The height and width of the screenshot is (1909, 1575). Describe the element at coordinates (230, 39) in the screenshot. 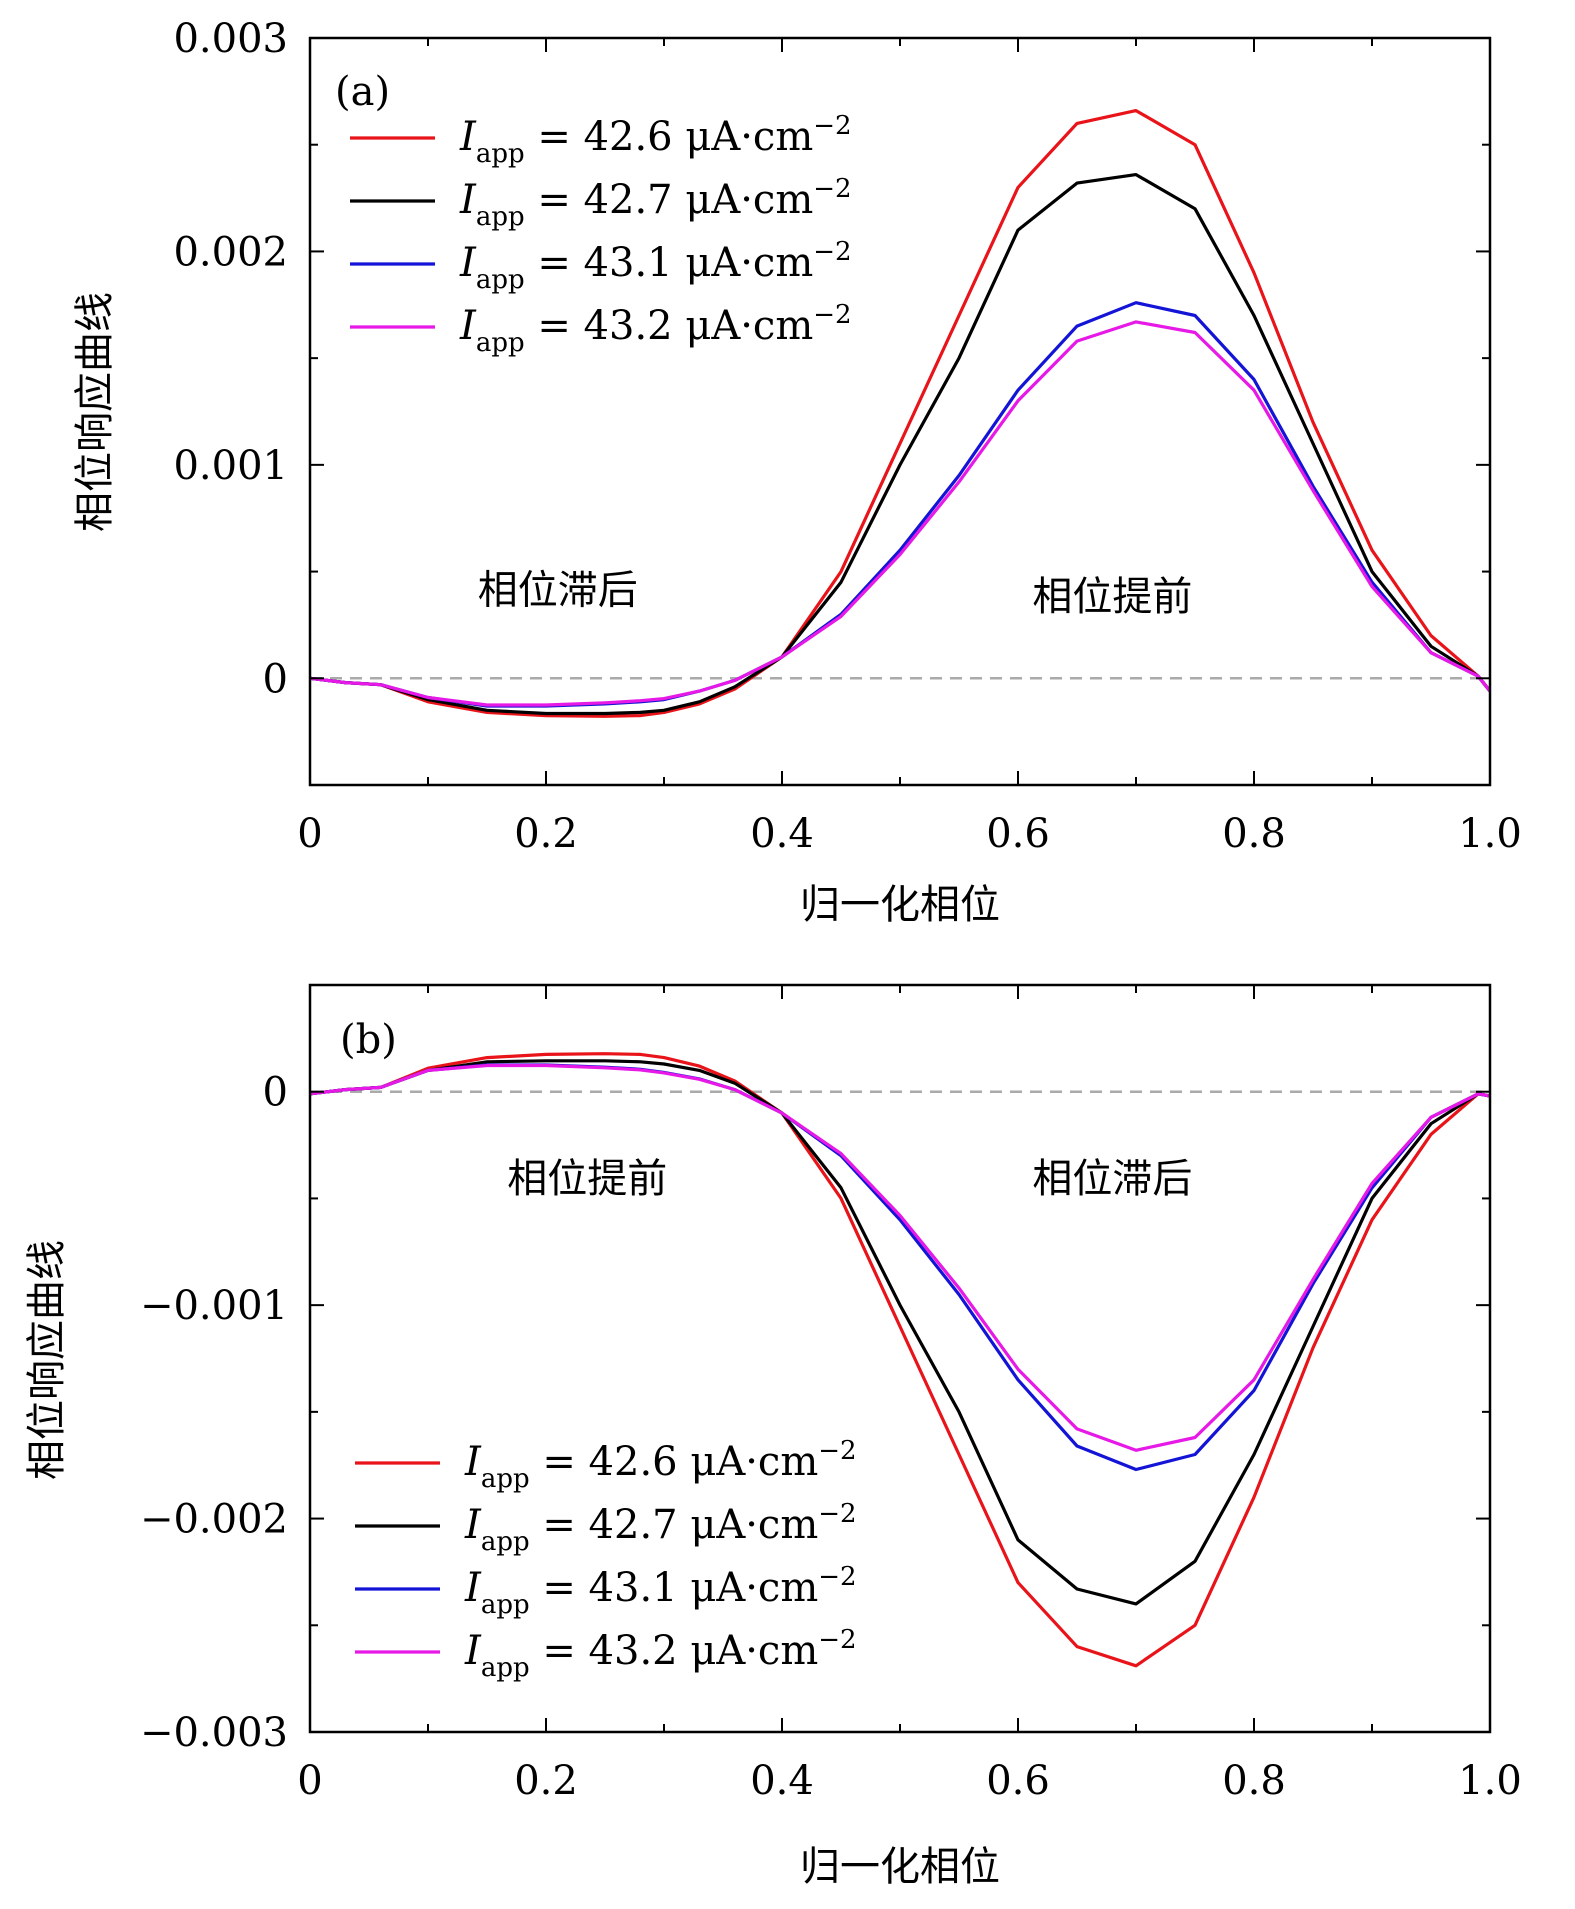

I see `y-tick-label: 0.003` at that location.